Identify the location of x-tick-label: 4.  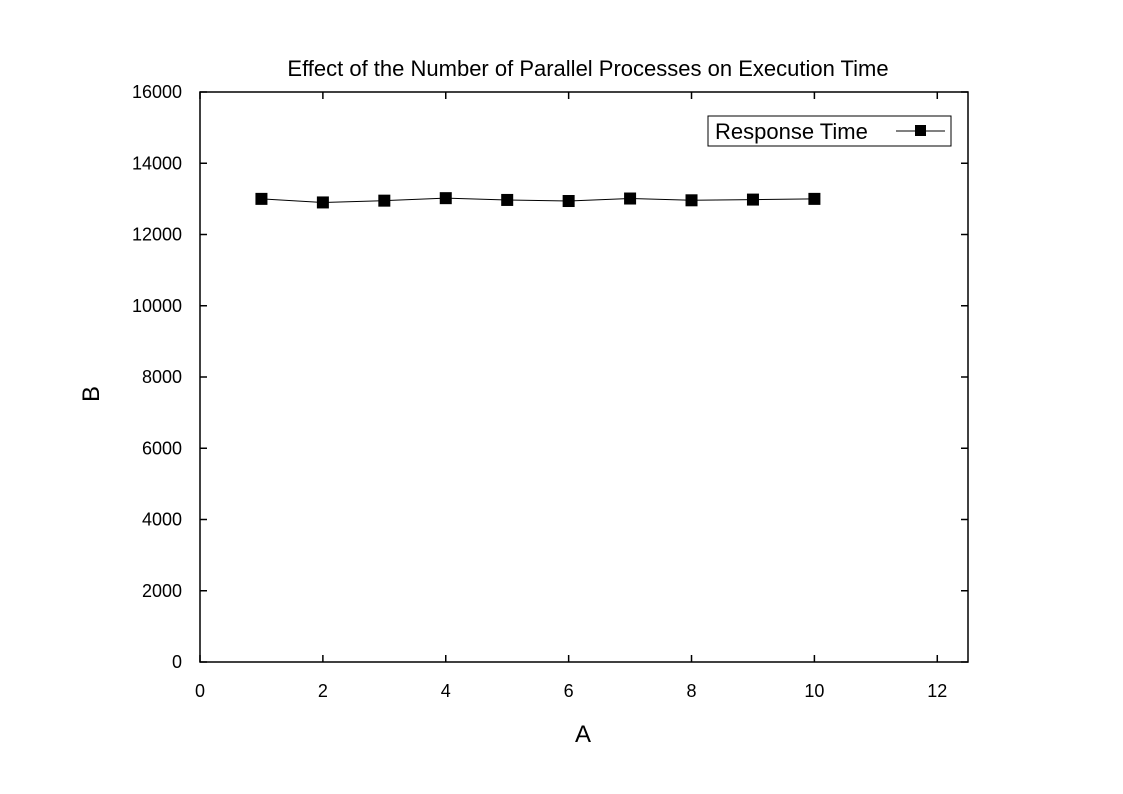
(446, 691).